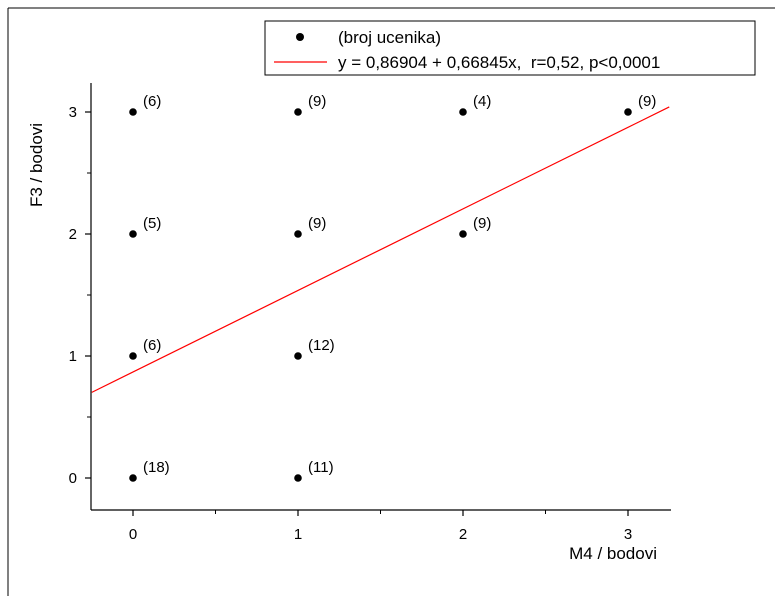  What do you see at coordinates (36, 165) in the screenshot?
I see `y-axis-title: F3 / bodovi` at bounding box center [36, 165].